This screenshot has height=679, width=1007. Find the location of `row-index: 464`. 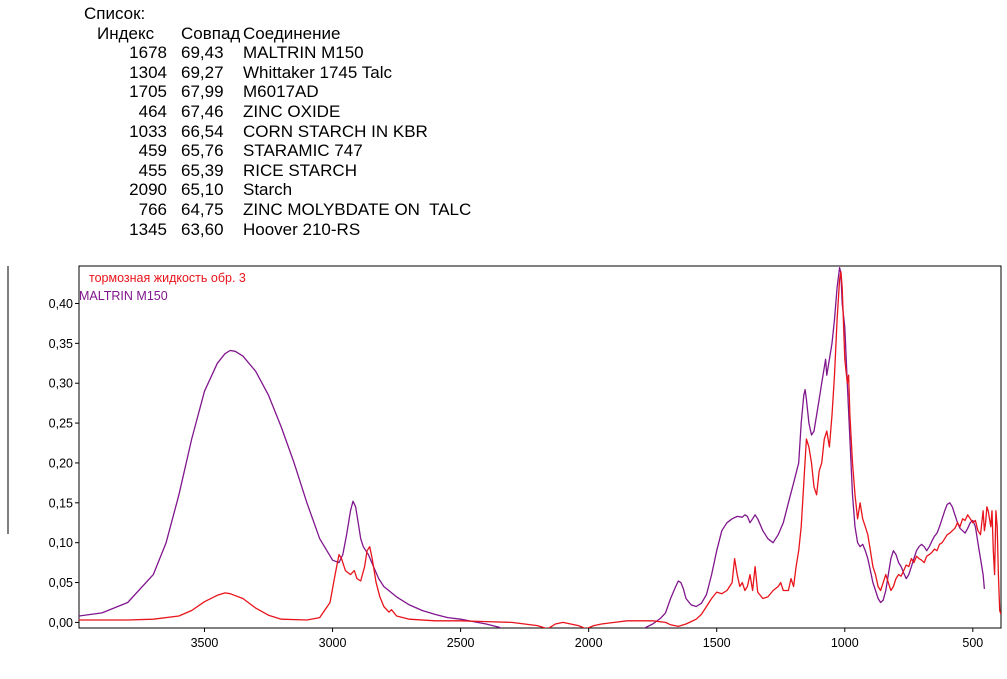

row-index: 464 is located at coordinates (152, 111).